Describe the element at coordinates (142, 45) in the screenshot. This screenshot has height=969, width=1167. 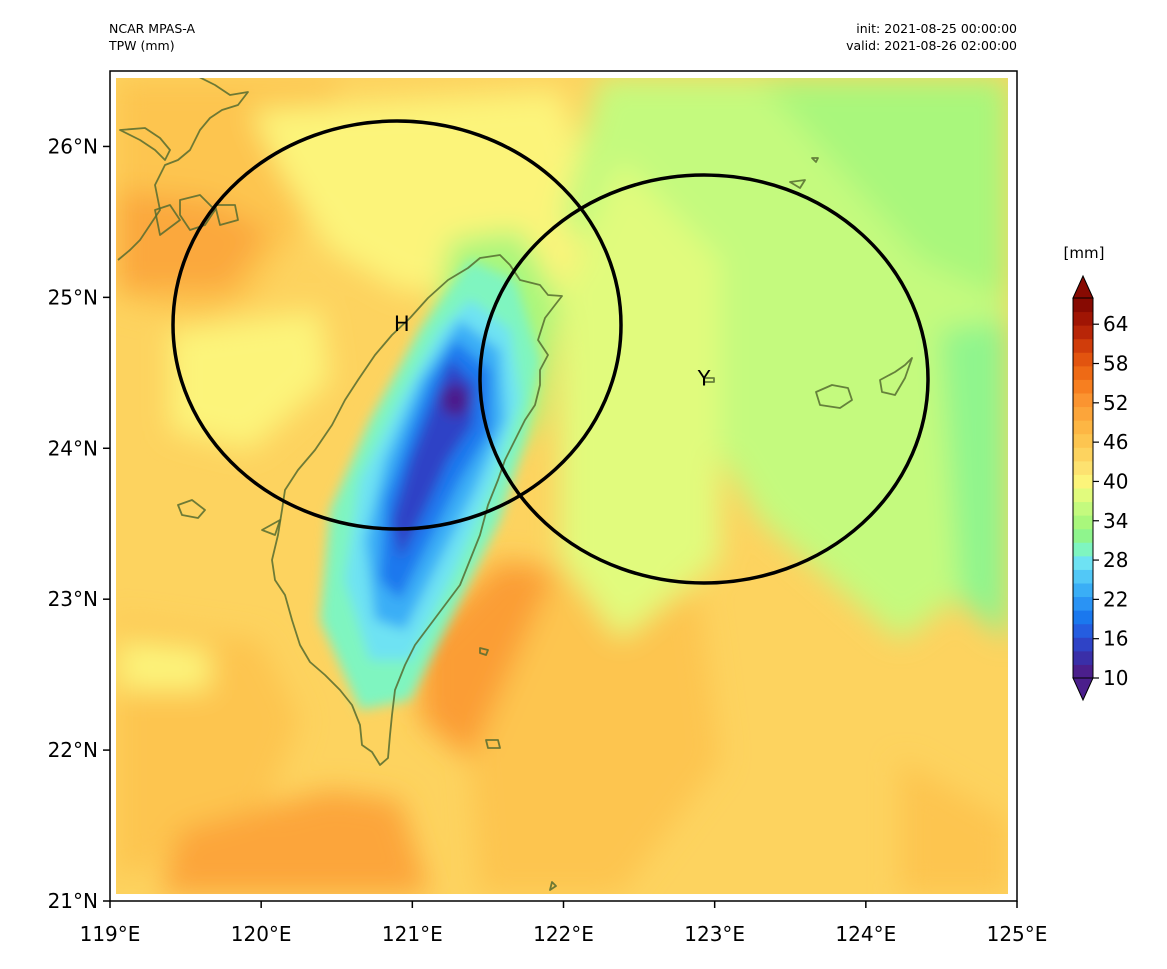
I see `field-name: TPW (mm)` at that location.